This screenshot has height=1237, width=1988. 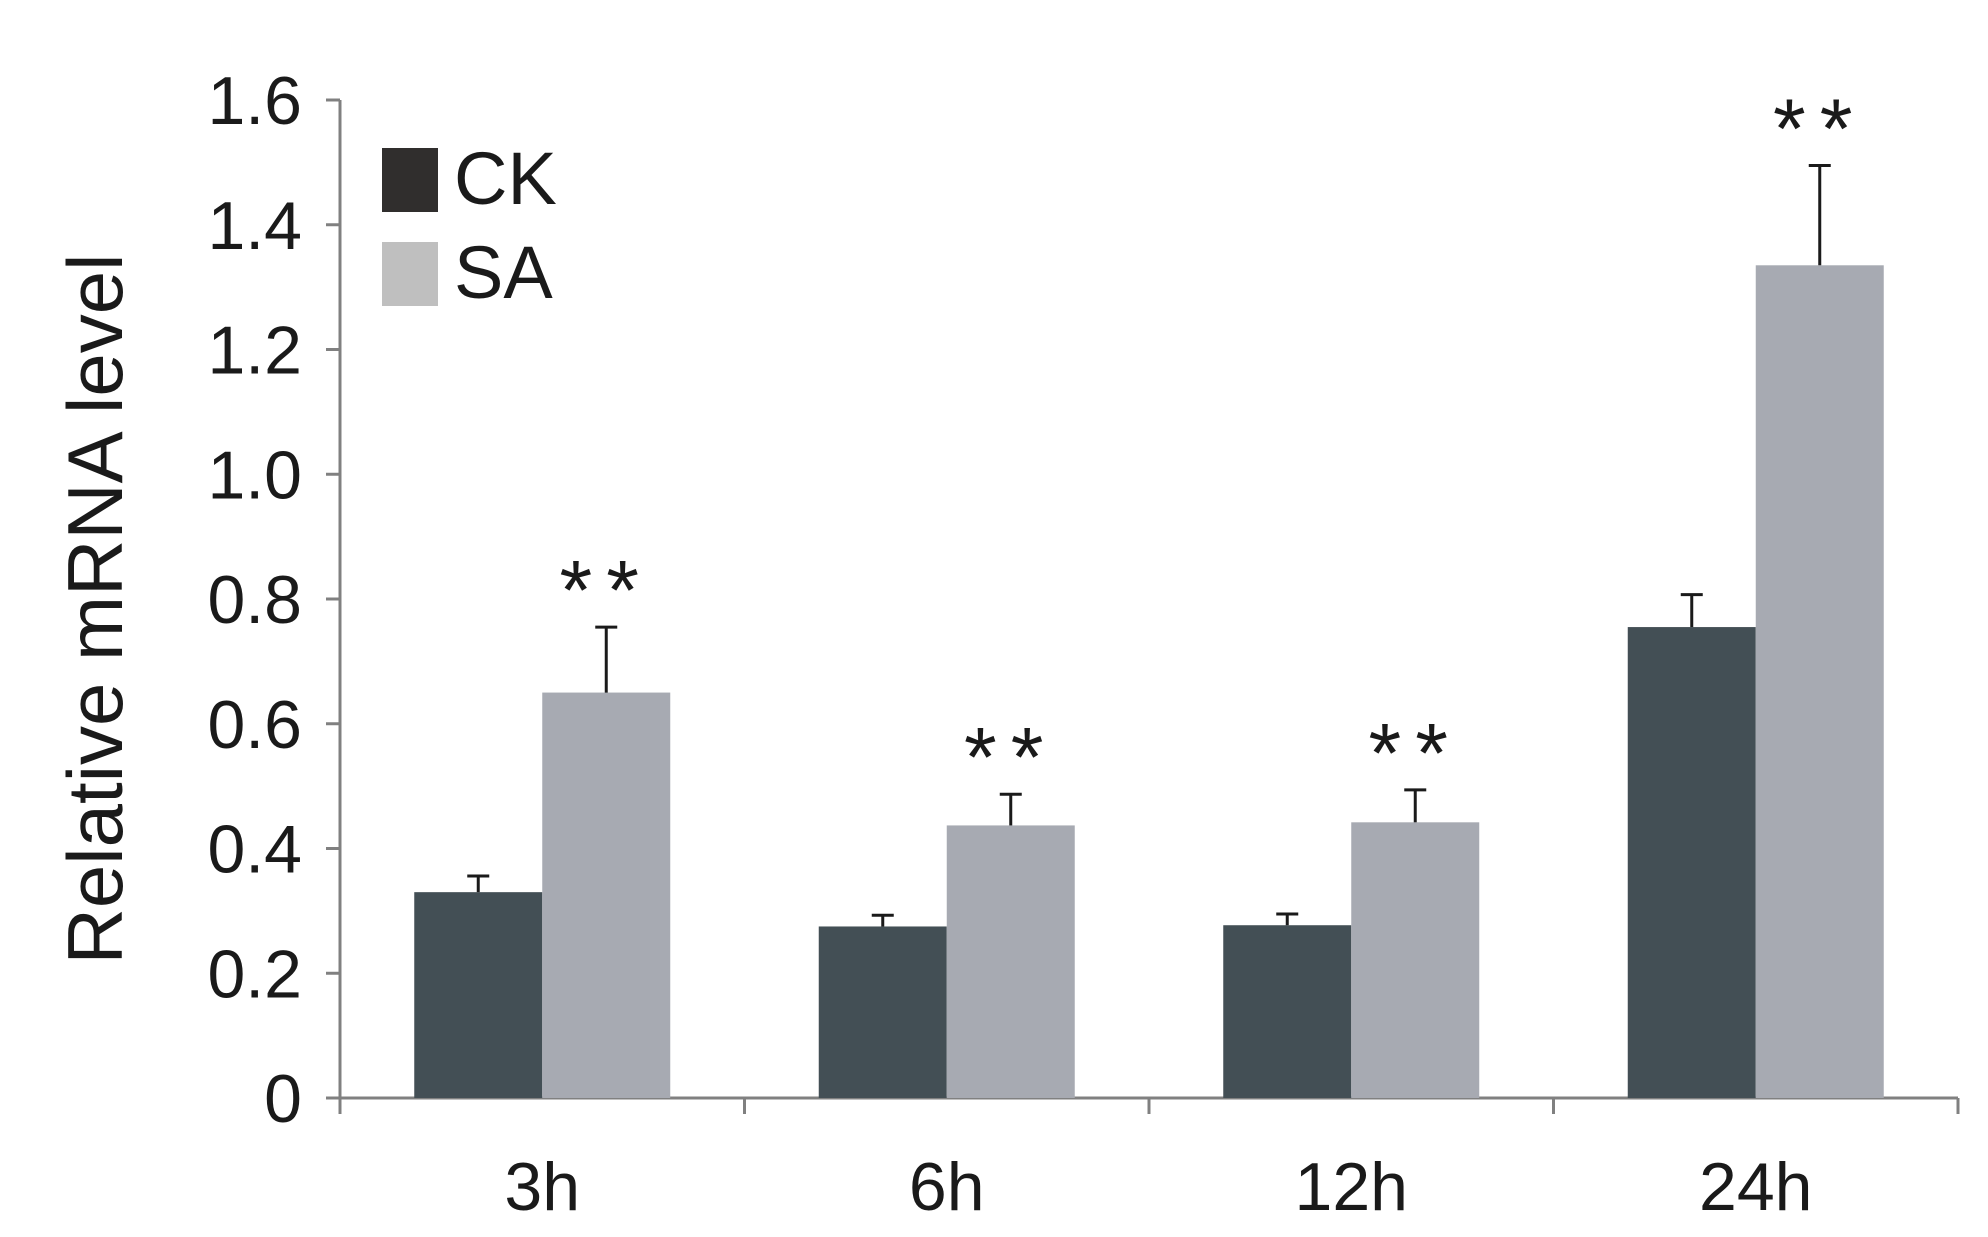 What do you see at coordinates (254, 725) in the screenshot?
I see `y-tick-label: 0.6` at bounding box center [254, 725].